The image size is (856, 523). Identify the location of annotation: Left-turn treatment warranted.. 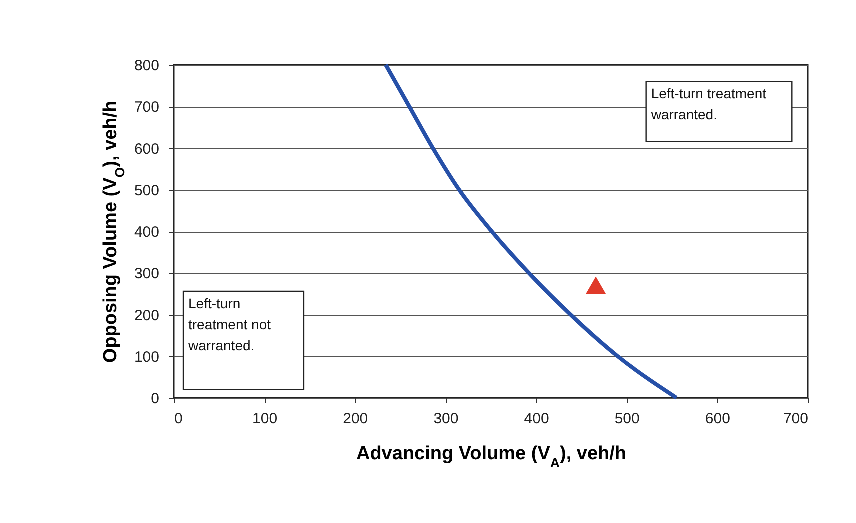
(708, 104).